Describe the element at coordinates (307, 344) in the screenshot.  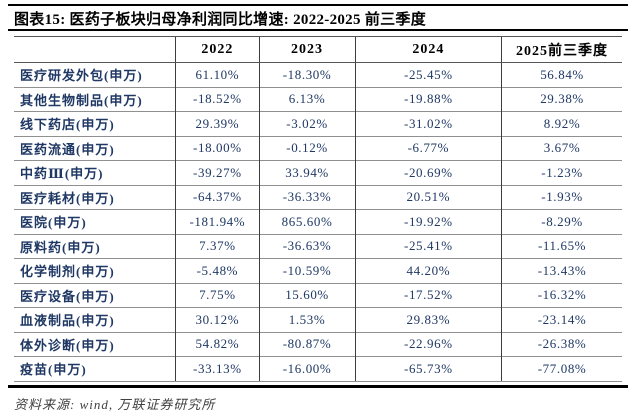
I see `cell-value: -80.87%` at that location.